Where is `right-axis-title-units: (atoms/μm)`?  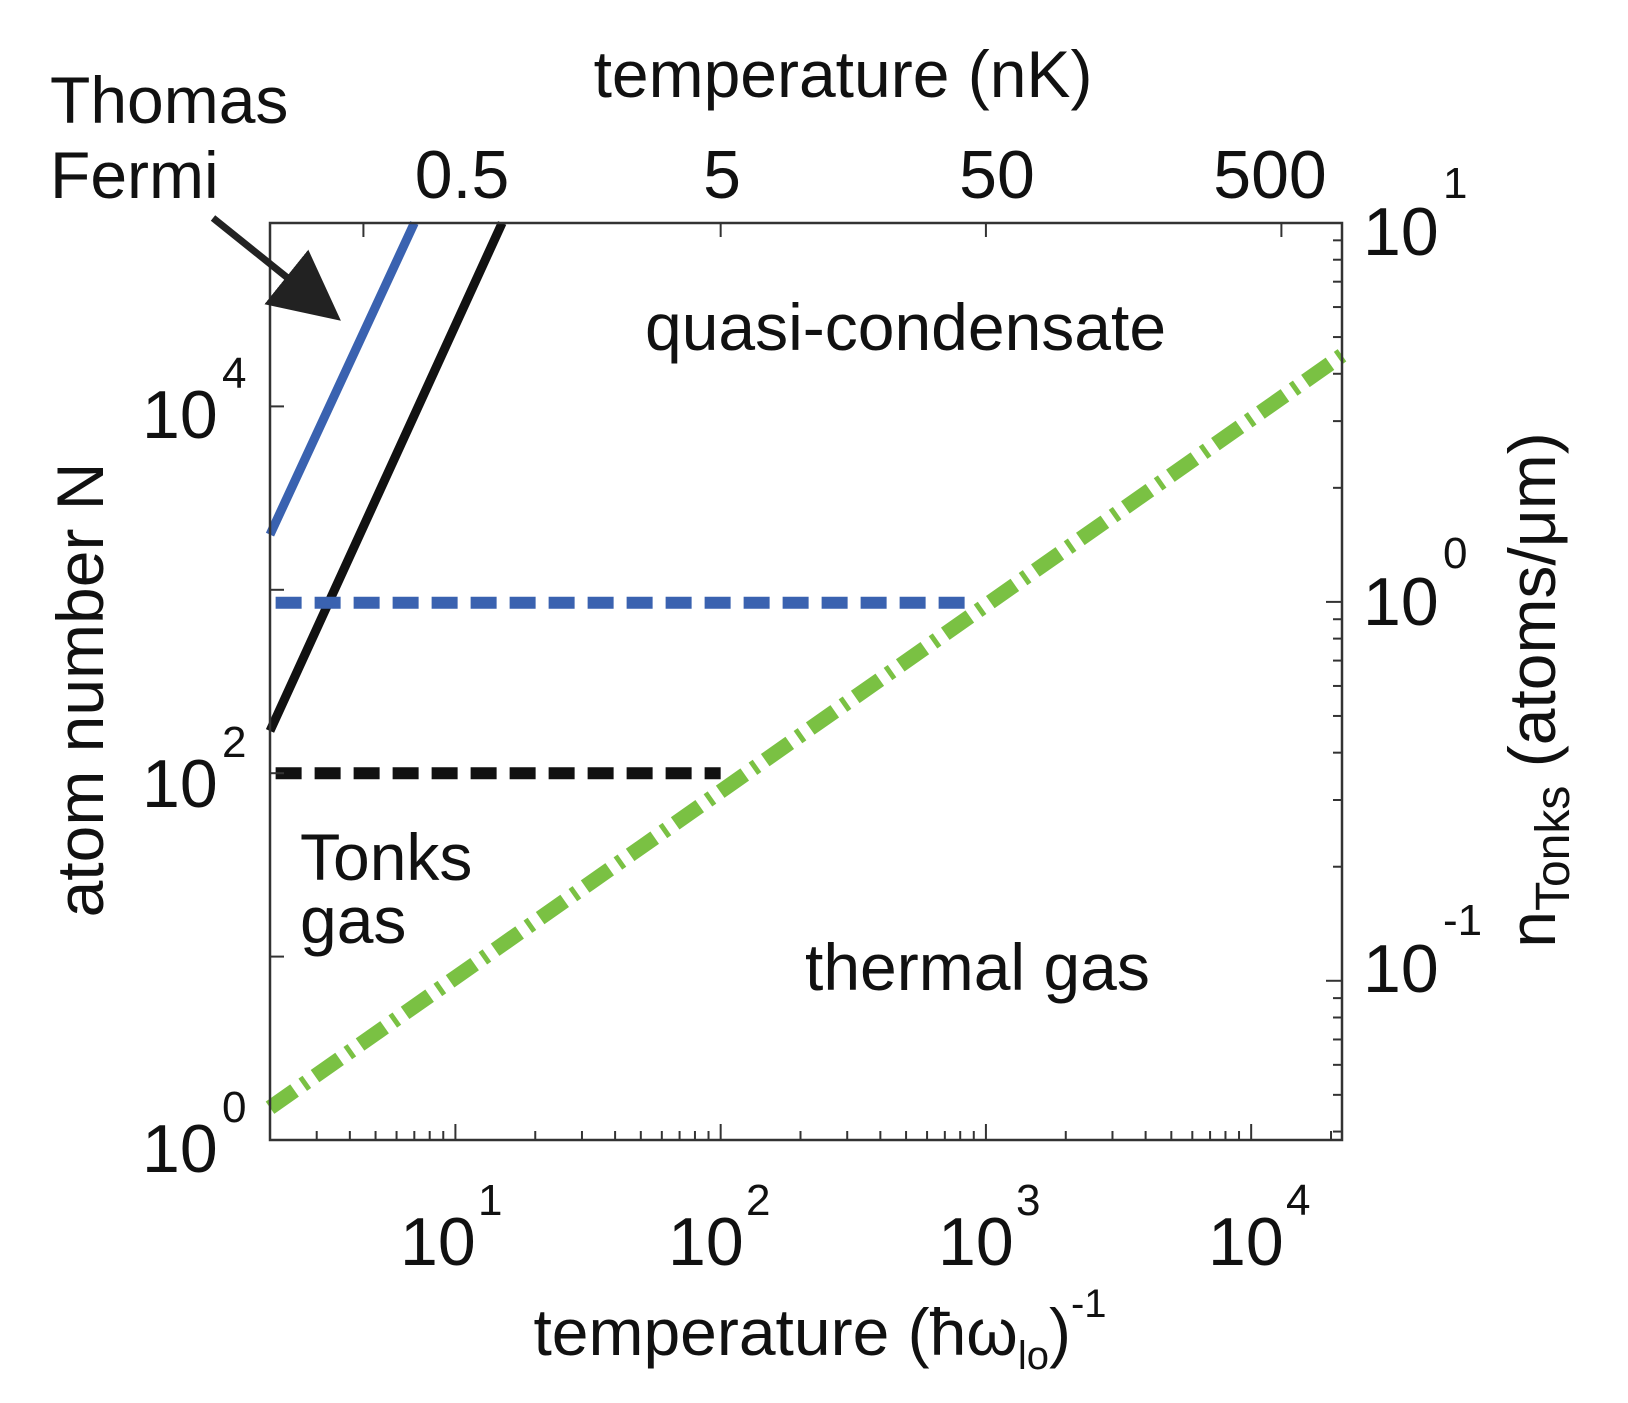 right-axis-title-units: (atoms/μm) is located at coordinates (1532, 608).